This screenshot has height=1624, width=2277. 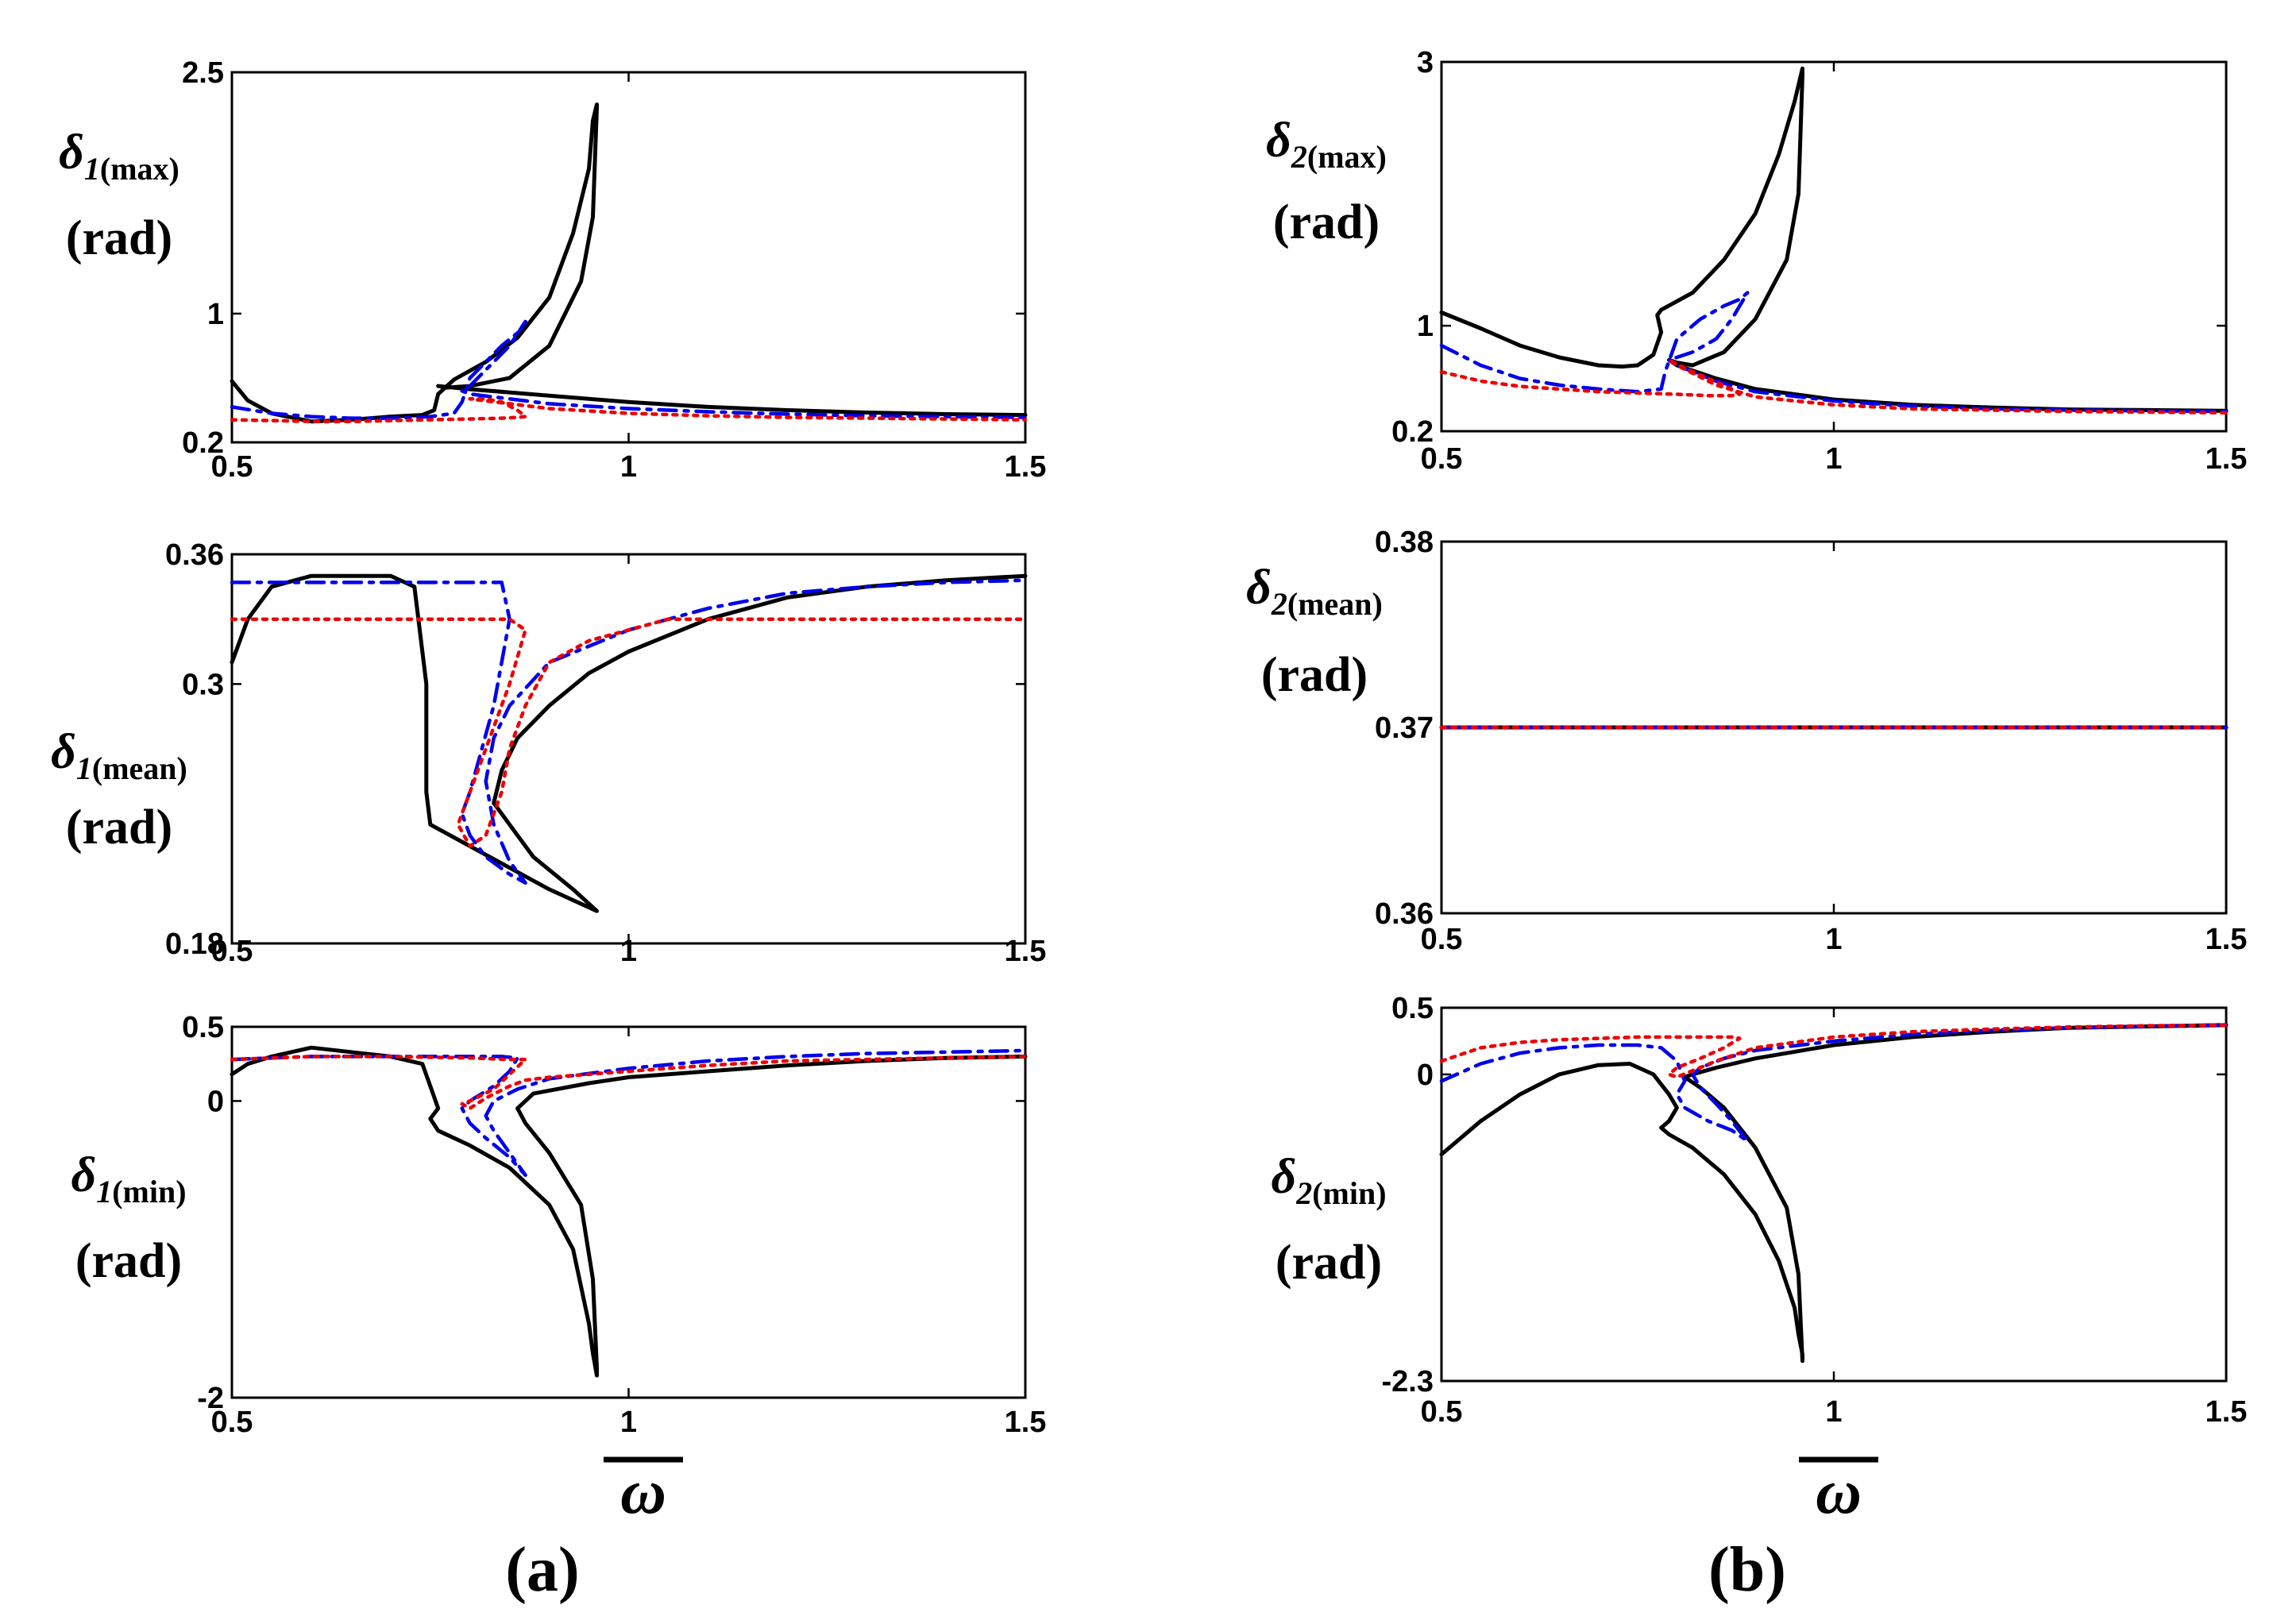 What do you see at coordinates (194, 944) in the screenshot?
I see `y-tick-label-a2-0: 0.18` at bounding box center [194, 944].